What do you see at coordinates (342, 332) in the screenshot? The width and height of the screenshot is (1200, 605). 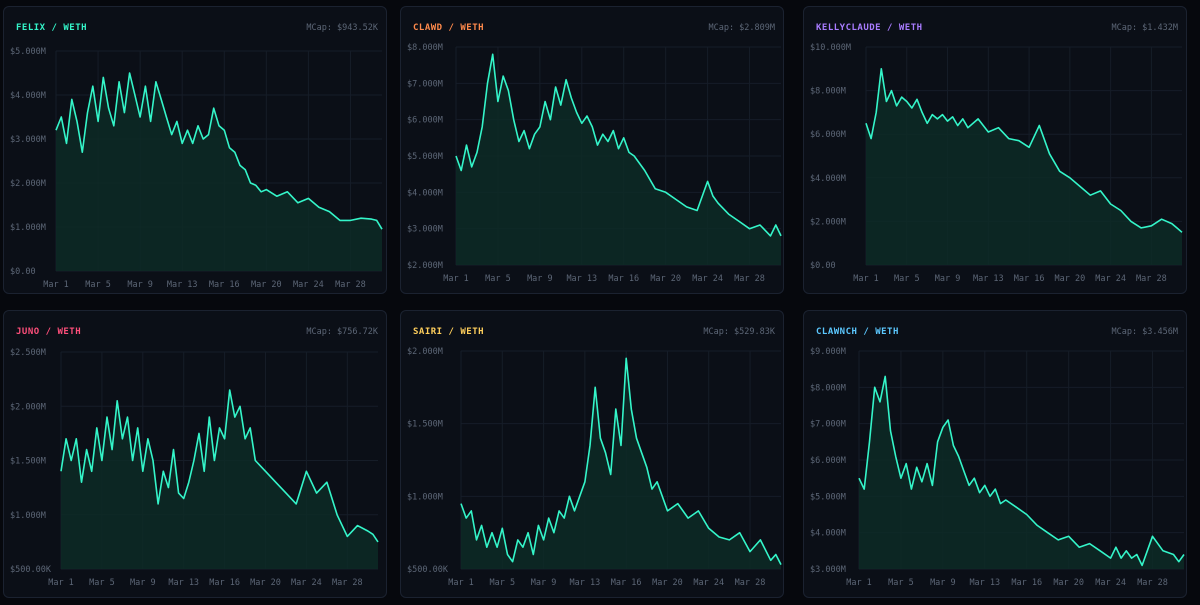 I see `mcap-label: MCap: $756.72K` at bounding box center [342, 332].